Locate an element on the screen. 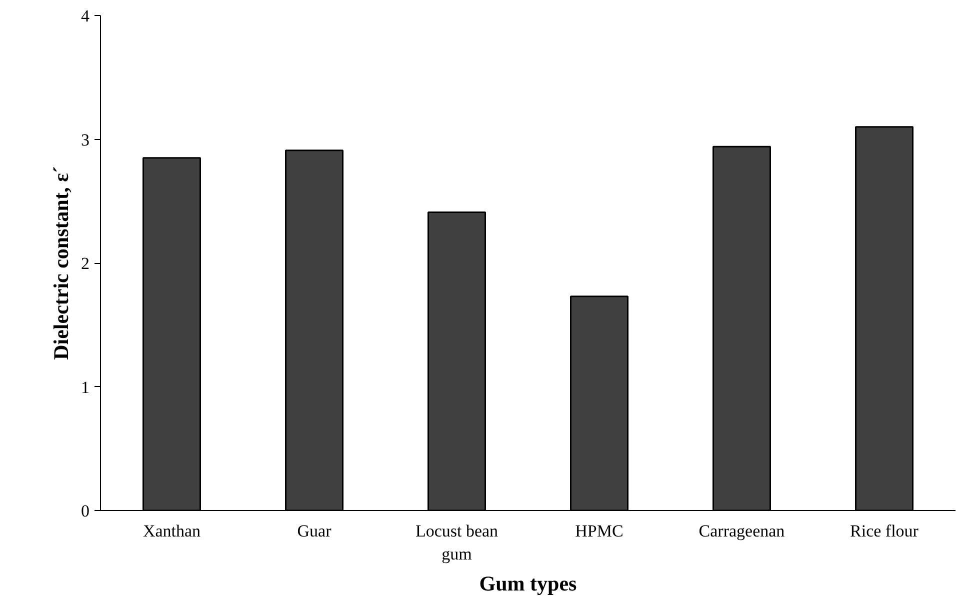 Image resolution: width=970 pixels, height=602 pixels. y-tick-label: 3 is located at coordinates (85, 140).